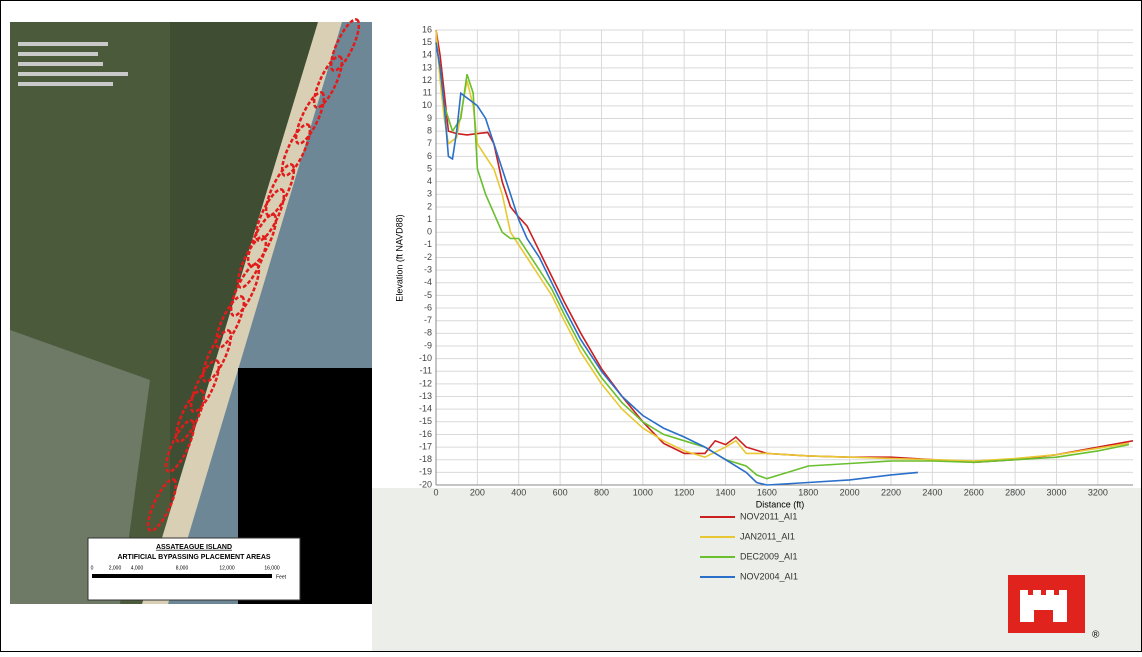 The height and width of the screenshot is (657, 1142). I want to click on x-axis-title: Distance (ft), so click(780, 504).